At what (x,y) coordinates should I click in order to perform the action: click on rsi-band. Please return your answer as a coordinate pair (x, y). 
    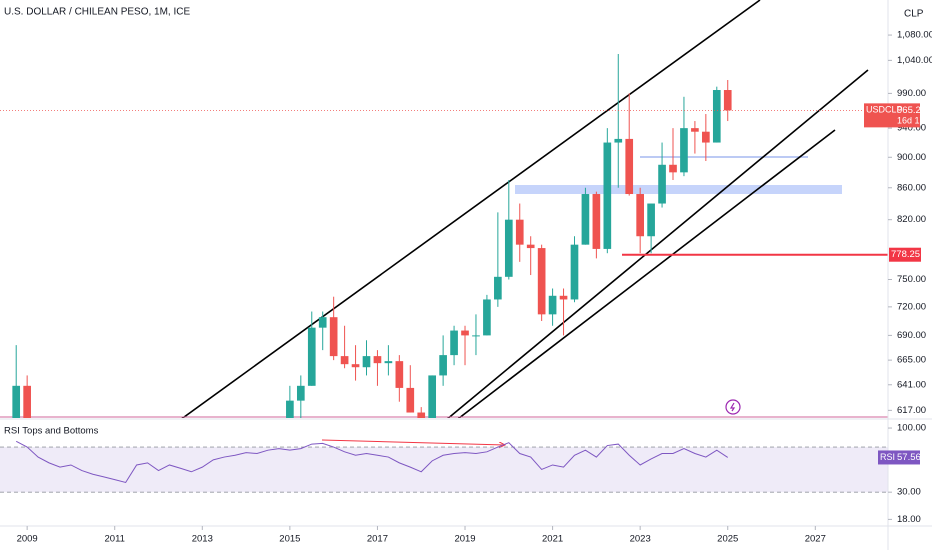
    Looking at the image, I should click on (444, 470).